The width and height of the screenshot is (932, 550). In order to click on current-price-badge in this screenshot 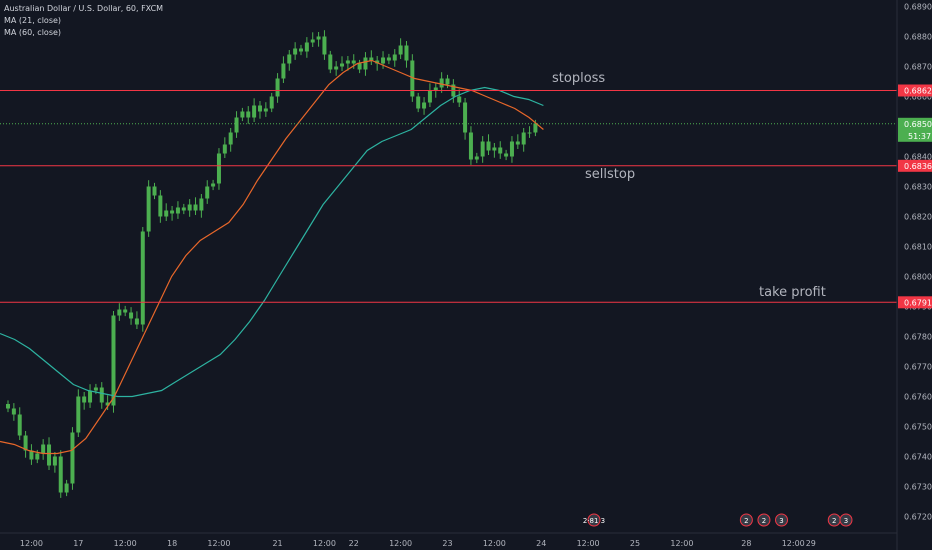, I will do `click(915, 129)`.